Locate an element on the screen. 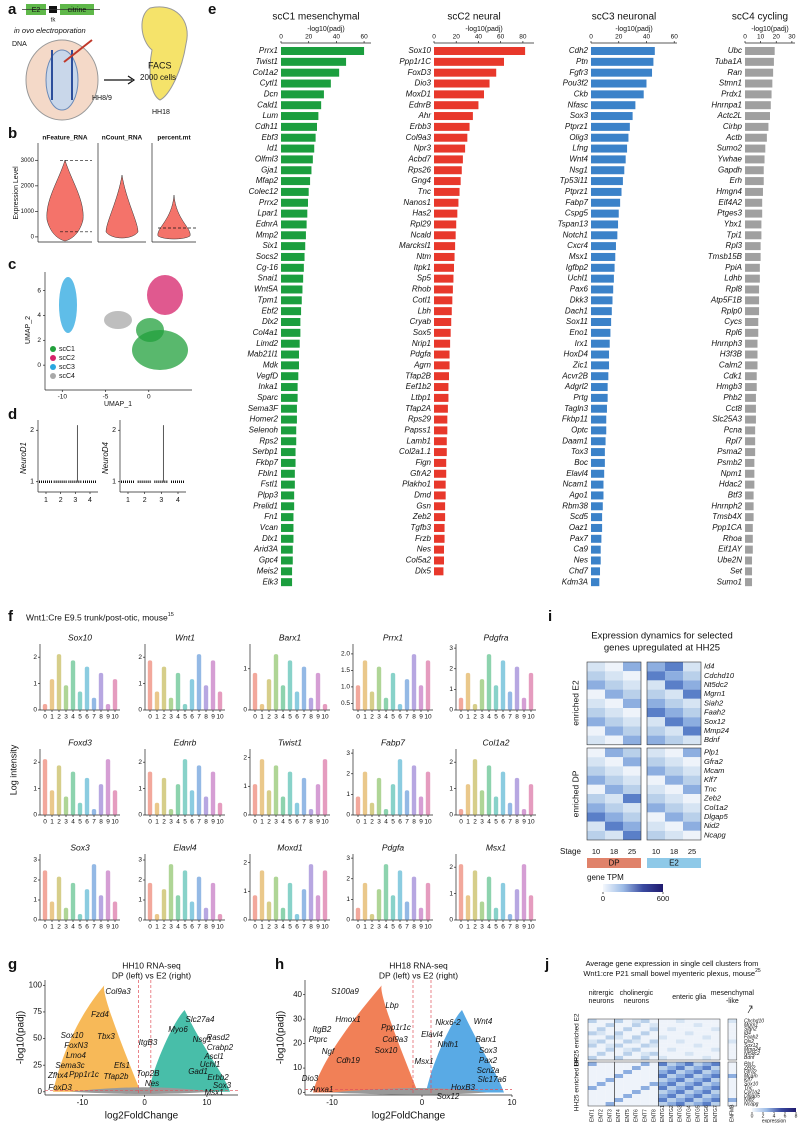 The height and width of the screenshot is (1123, 800). category-label: Hmgn4 is located at coordinates (729, 191).